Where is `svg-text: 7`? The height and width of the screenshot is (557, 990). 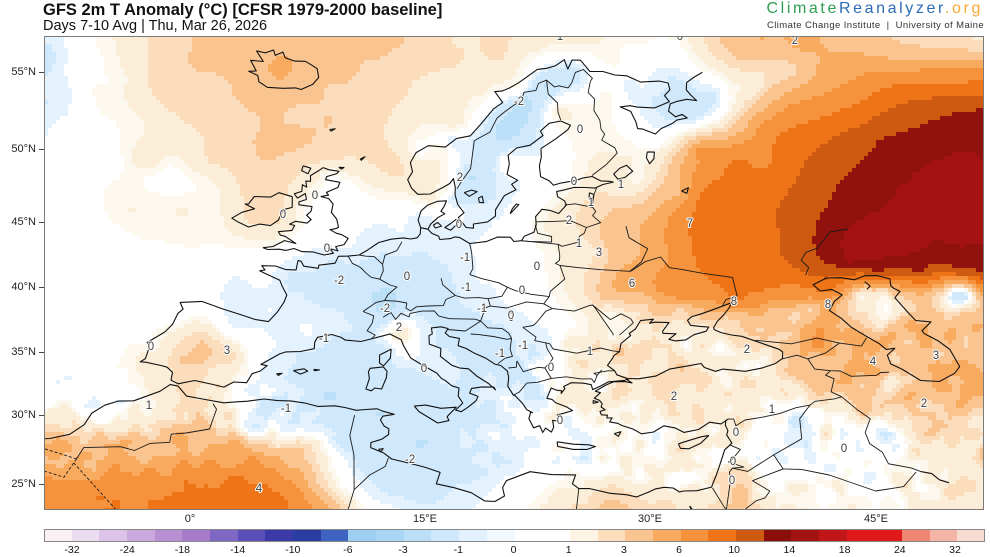
svg-text: 7 is located at coordinates (690, 224).